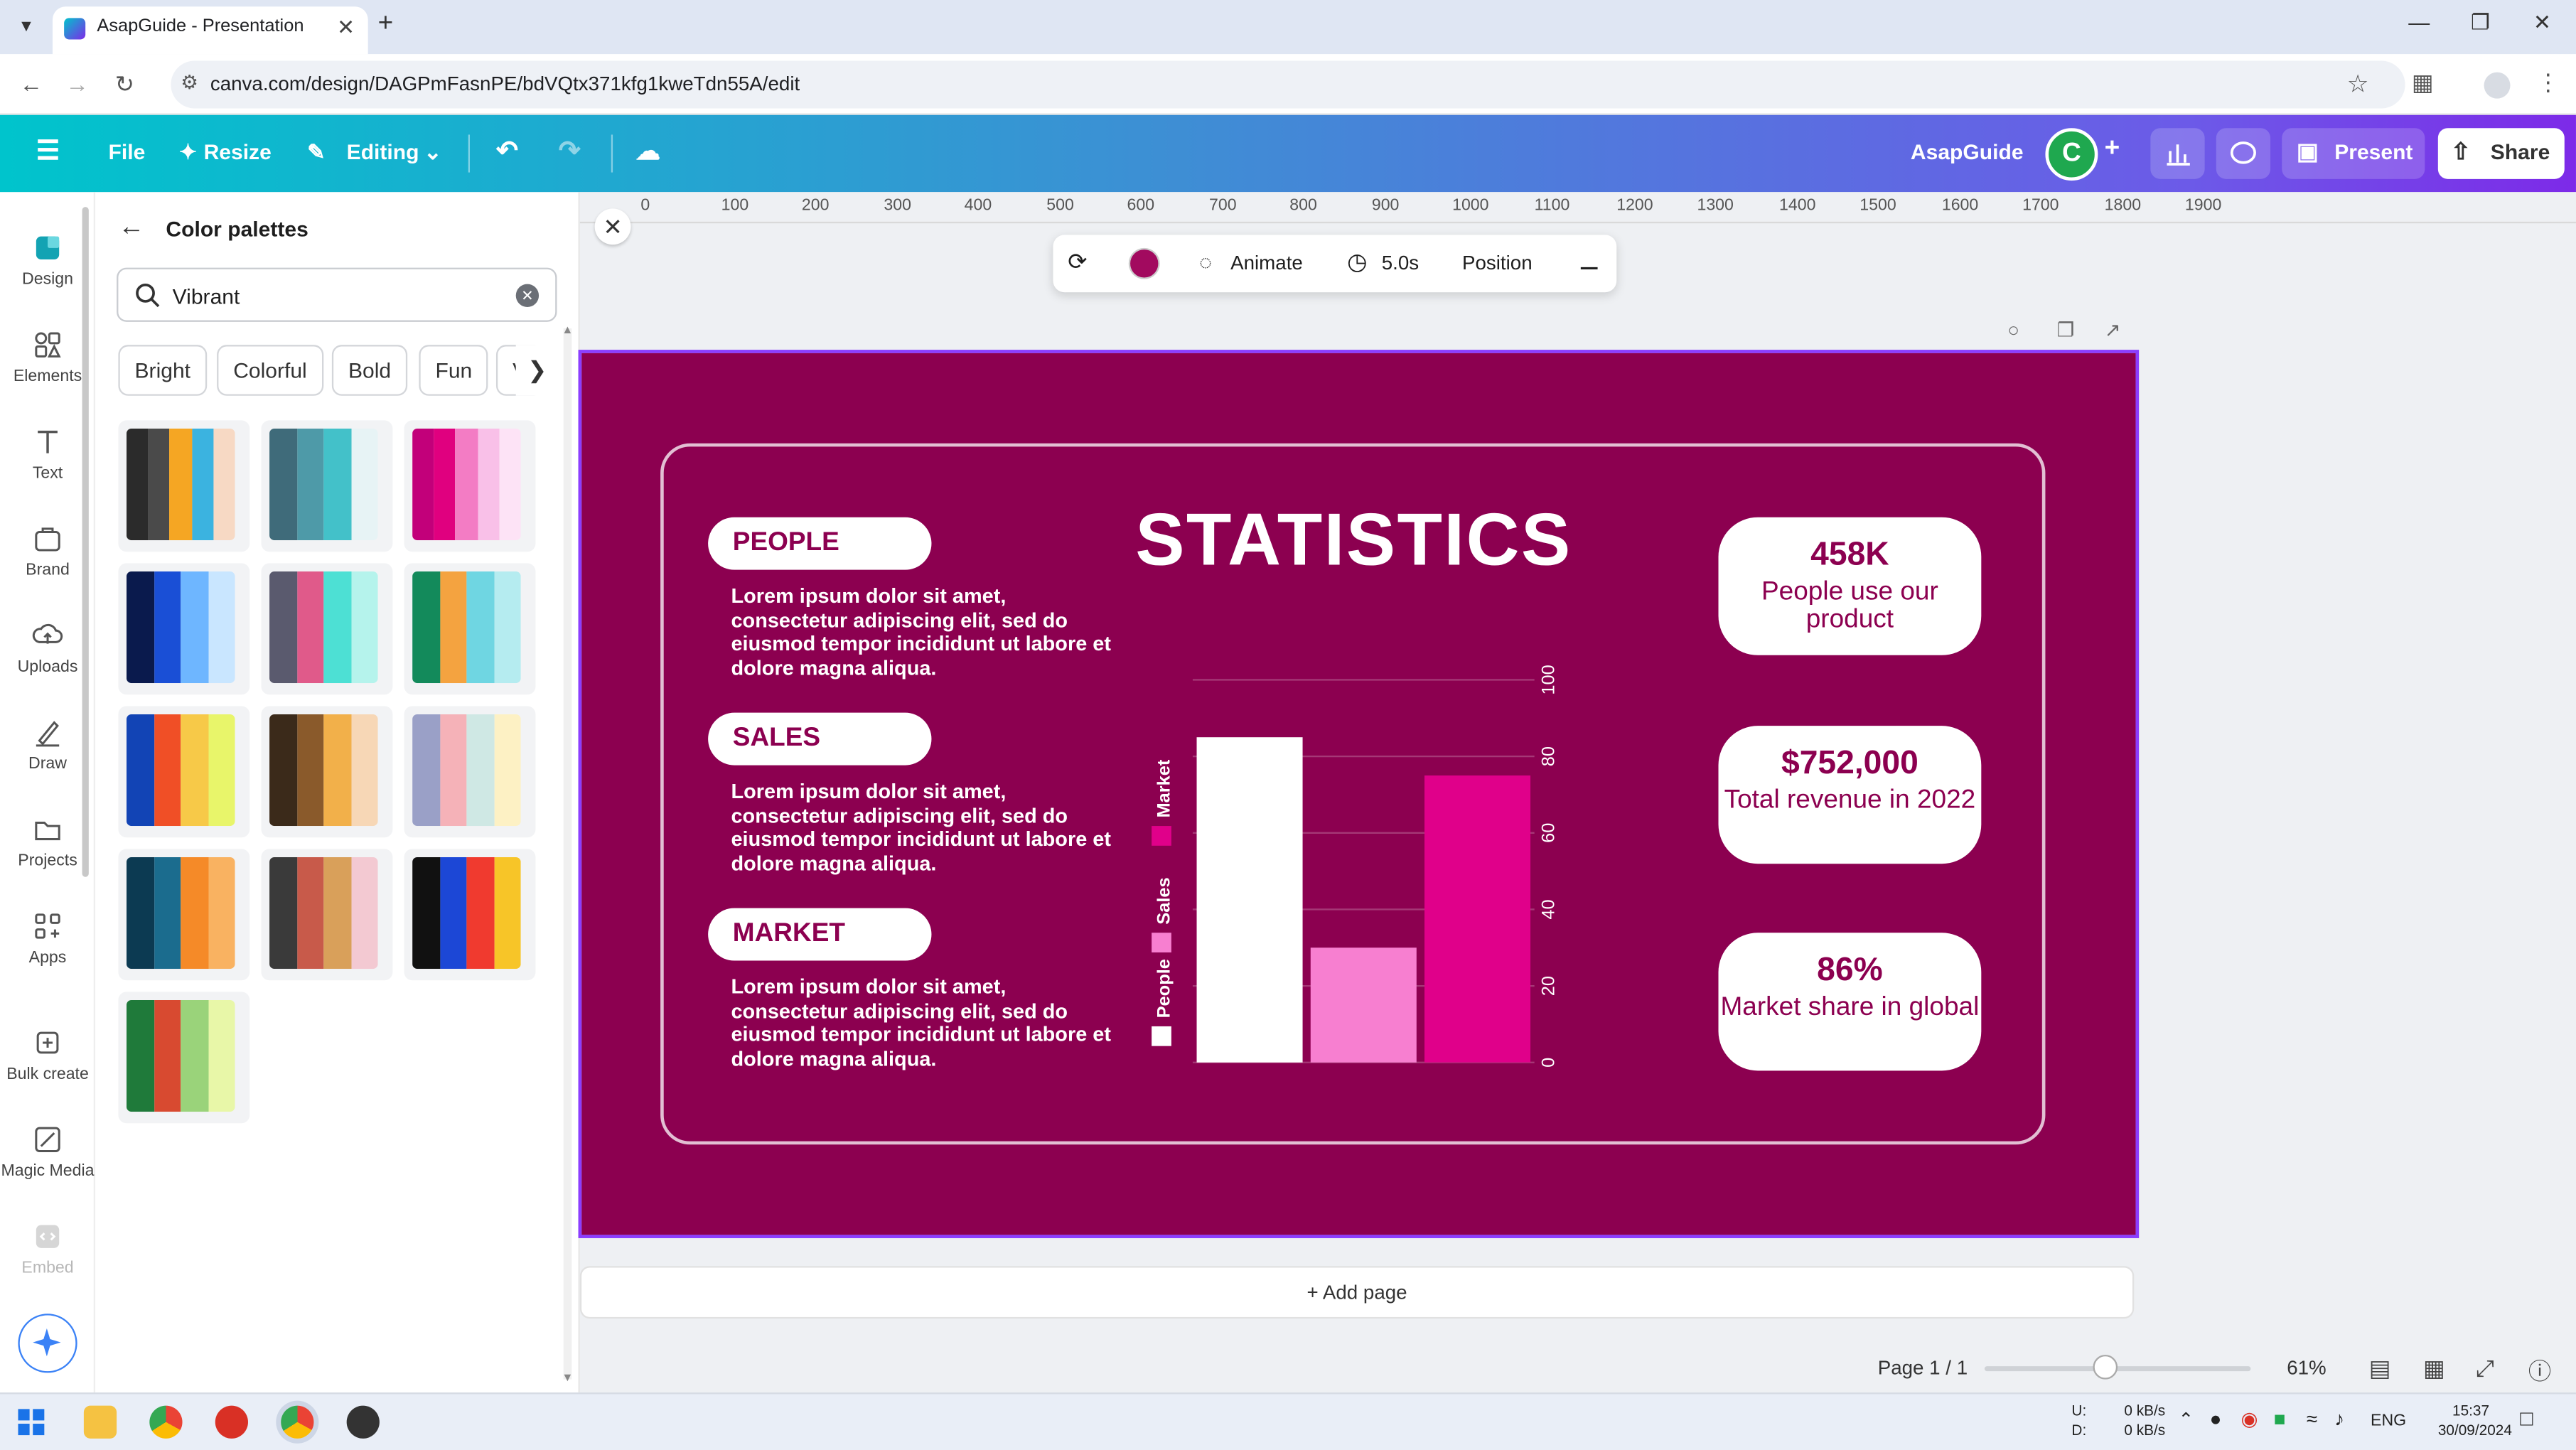 This screenshot has height=1450, width=2576. Describe the element at coordinates (2422, 82) in the screenshot. I see `extensions-icon: ▦` at that location.